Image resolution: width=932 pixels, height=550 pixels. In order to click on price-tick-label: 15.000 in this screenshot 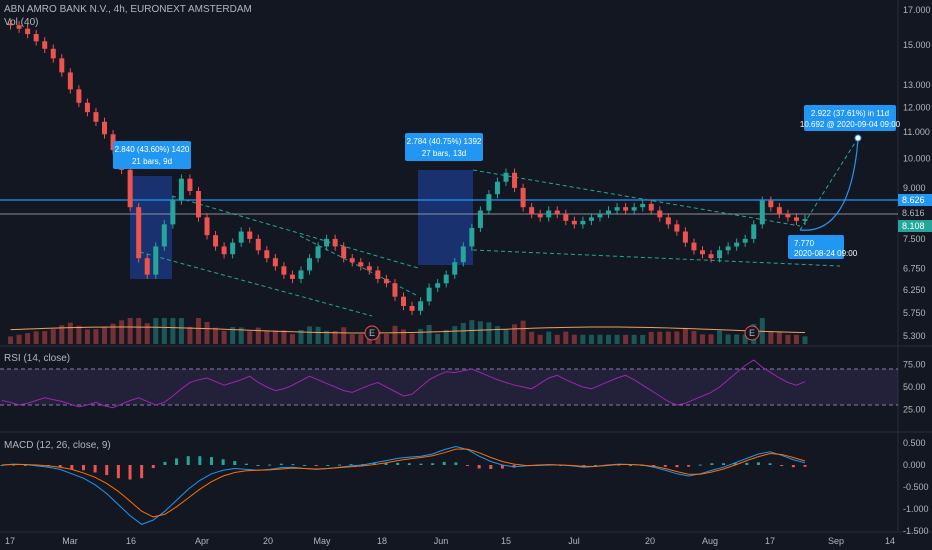, I will do `click(917, 45)`.